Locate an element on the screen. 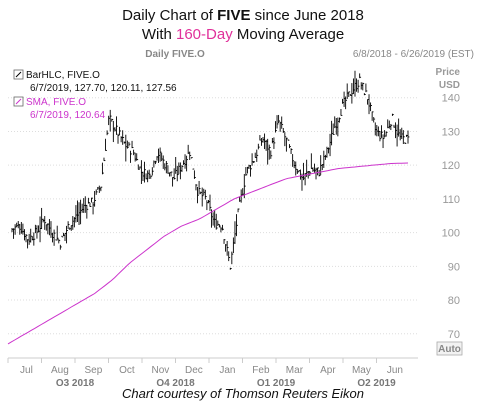 This screenshot has width=486, height=406. x-tick-label: Feb is located at coordinates (261, 370).